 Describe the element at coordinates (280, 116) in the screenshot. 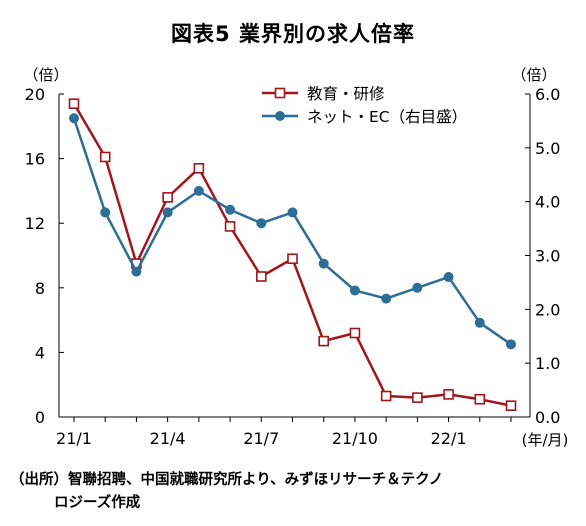

I see `legend-marker-circle` at that location.